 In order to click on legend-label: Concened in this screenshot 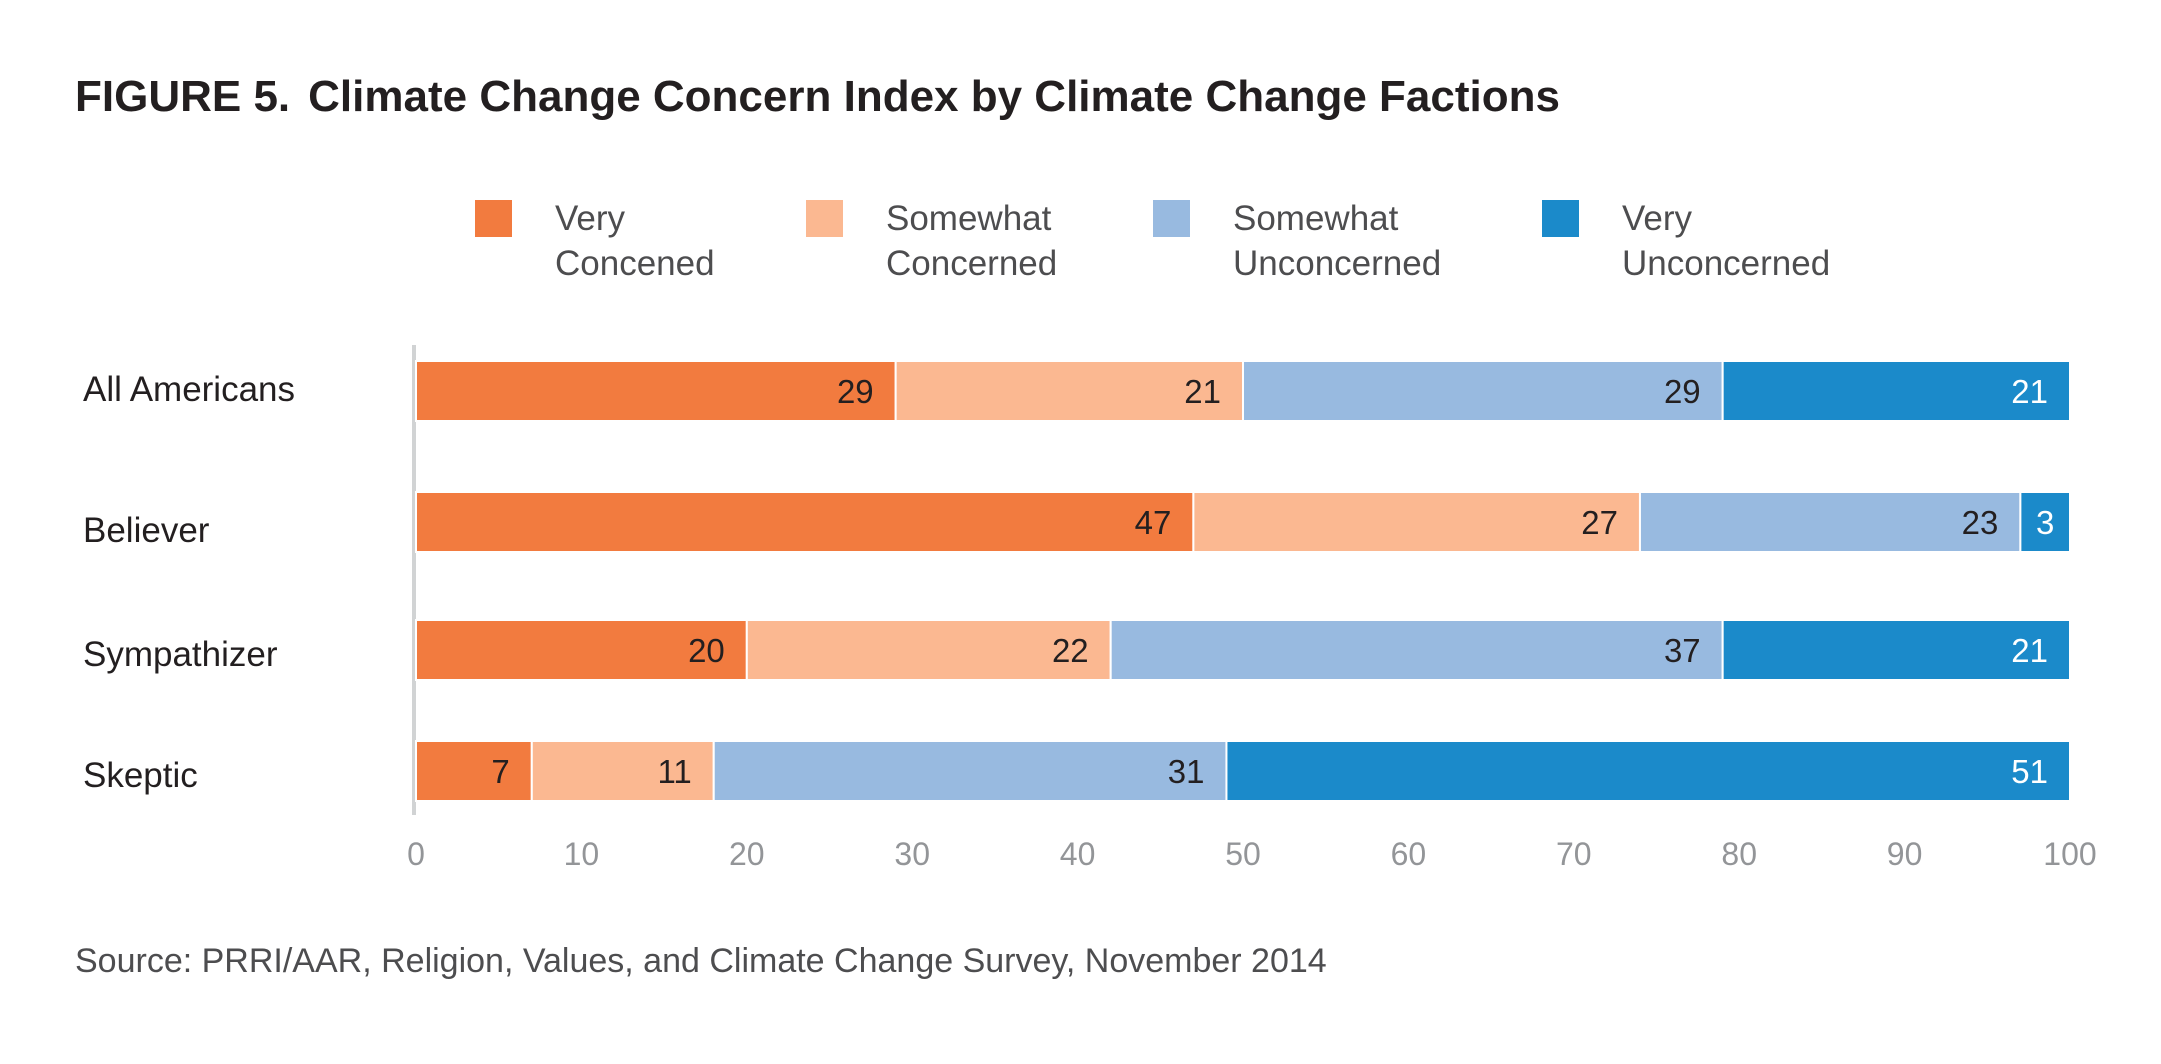, I will do `click(635, 263)`.